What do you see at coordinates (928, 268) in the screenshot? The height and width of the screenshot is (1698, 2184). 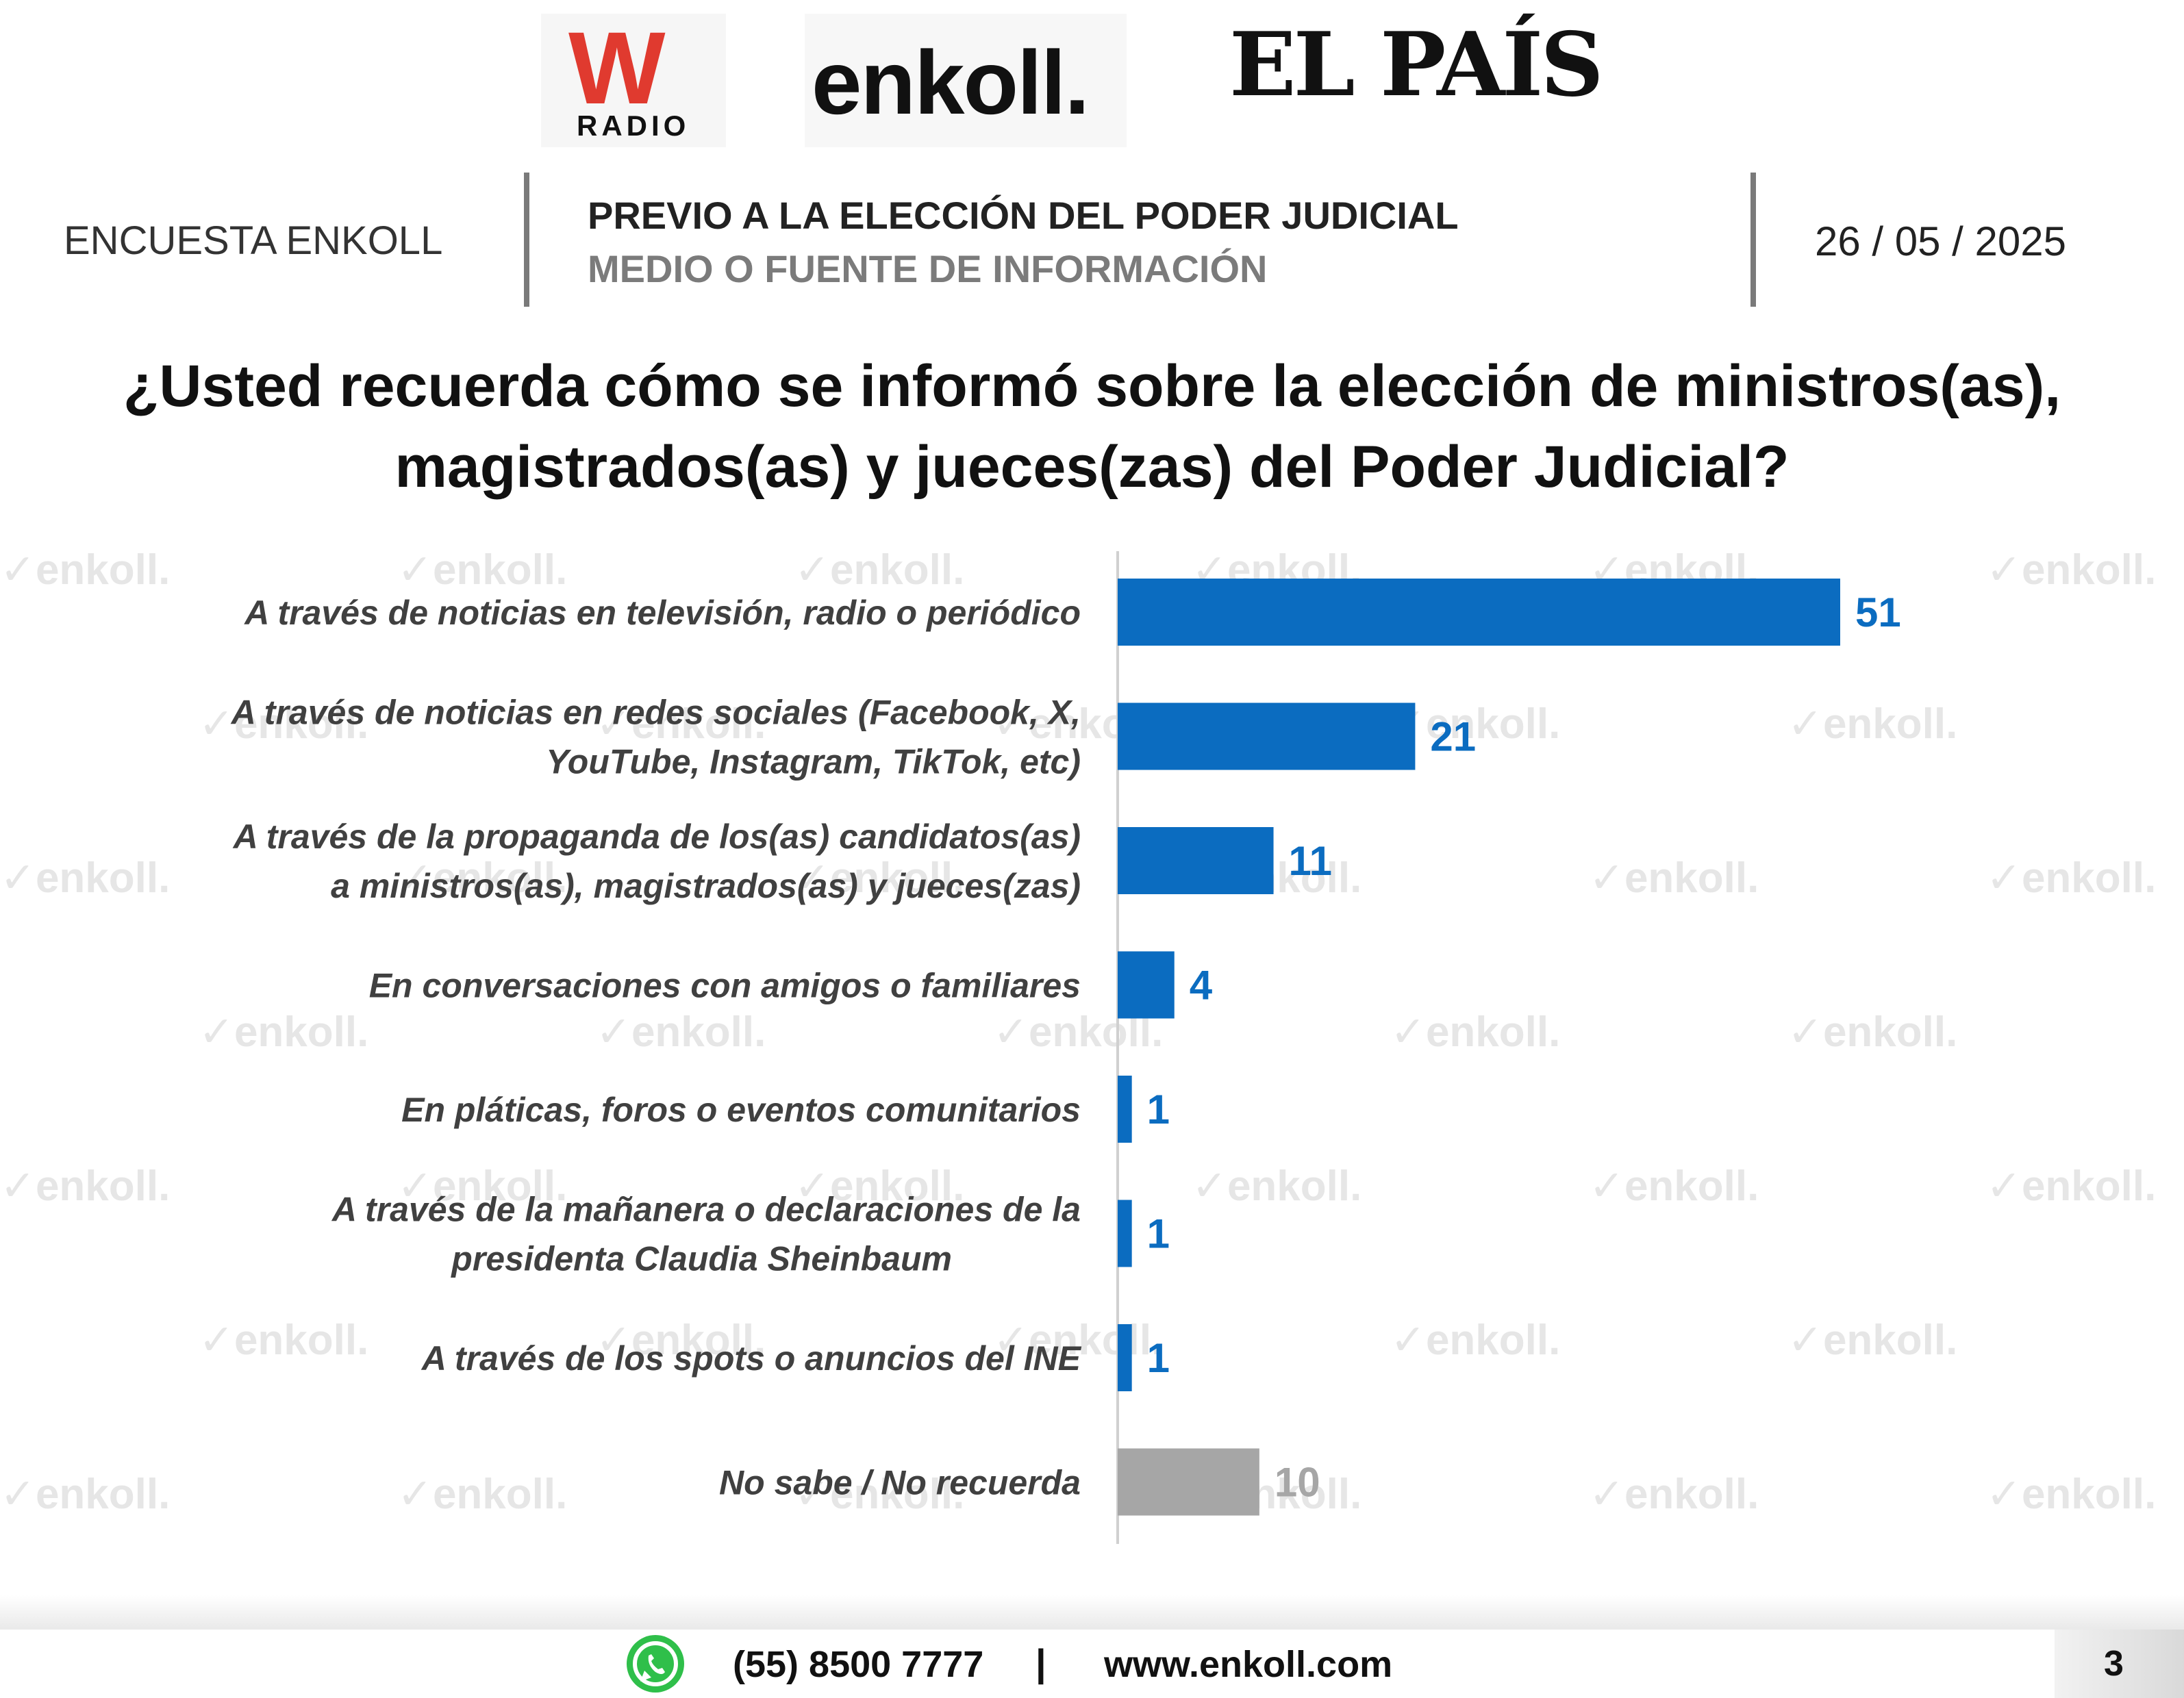 I see `report-subtitle: MEDIO O FUENTE DE INFORMACIÓN` at bounding box center [928, 268].